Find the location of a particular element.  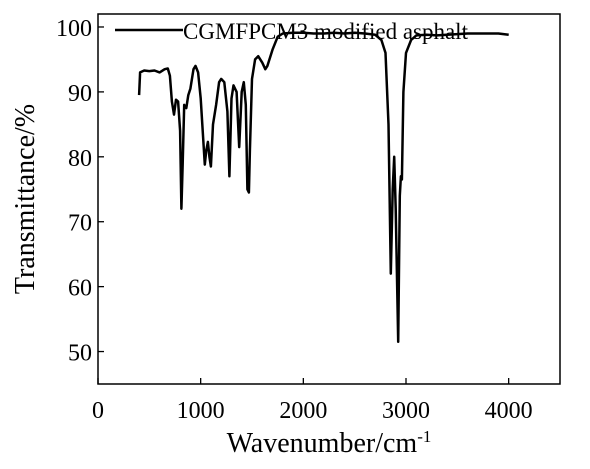

y-tick-label: 60 is located at coordinates (80, 289).